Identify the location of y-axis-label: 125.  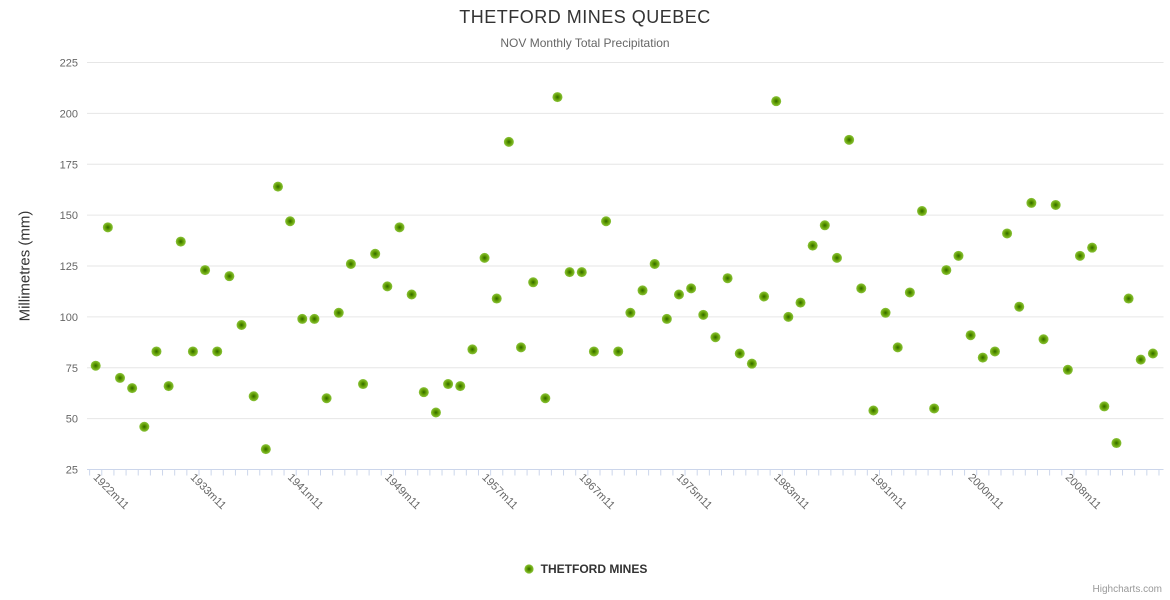
(69, 267).